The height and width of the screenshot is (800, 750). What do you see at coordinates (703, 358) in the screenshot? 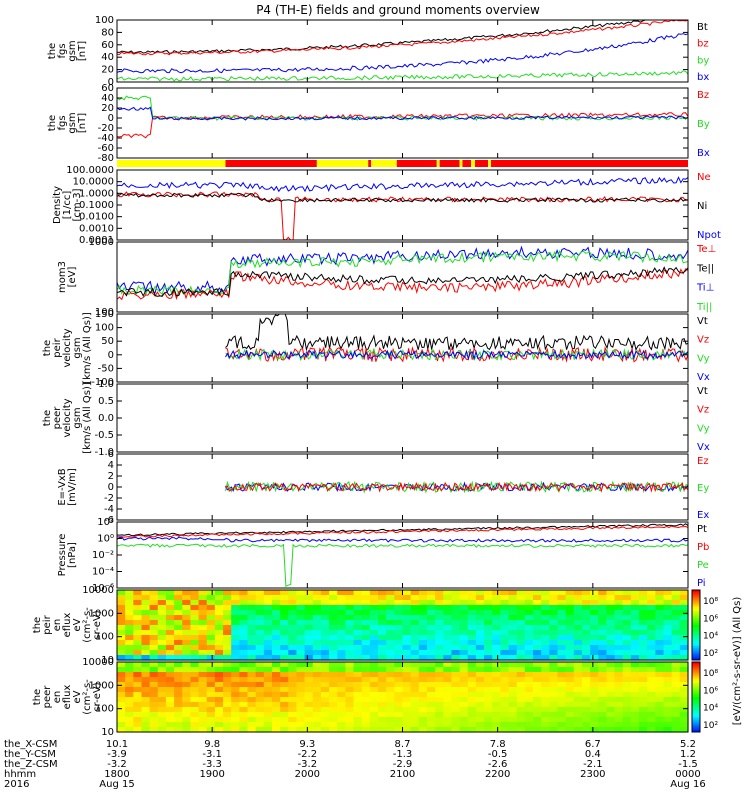
I see `peir-velocity-legend-Vy: Vy` at bounding box center [703, 358].